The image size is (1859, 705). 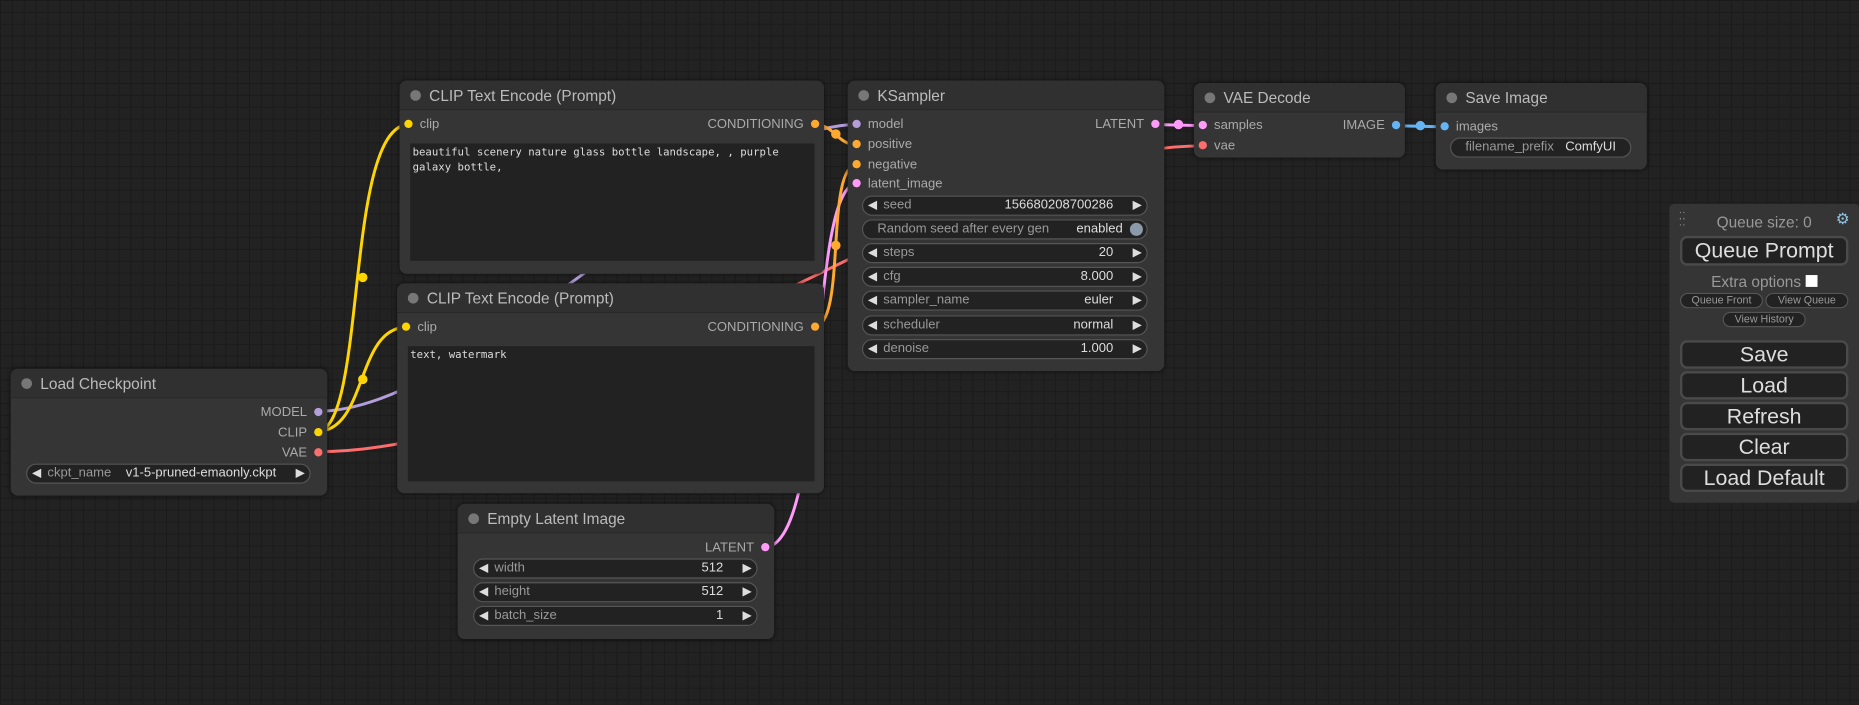 I want to click on node-save-image: Save Image images filename_prefix ComfyUI, so click(x=1541, y=126).